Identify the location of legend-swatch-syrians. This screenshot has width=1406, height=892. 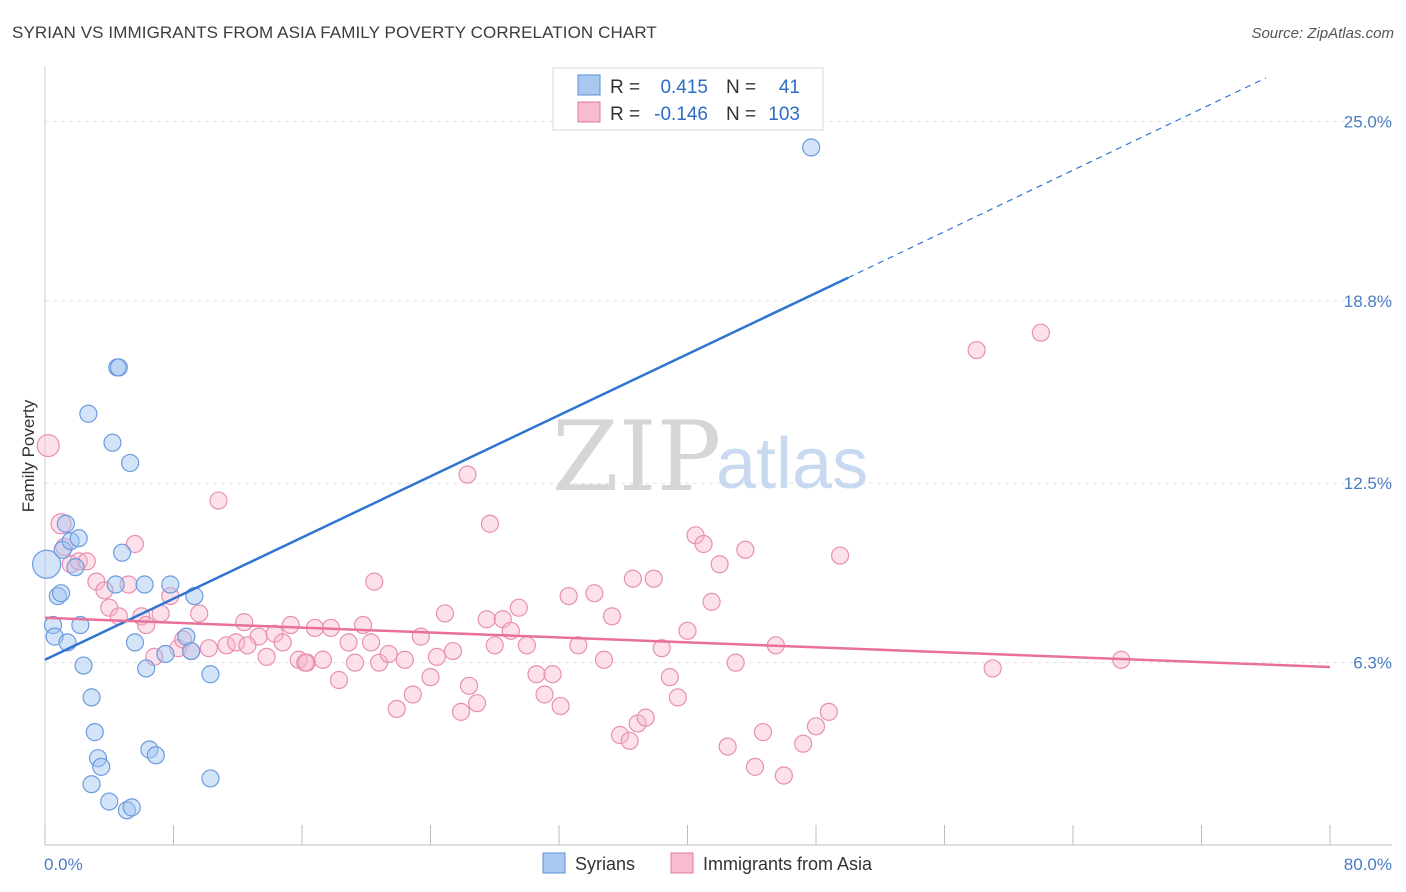
(589, 85).